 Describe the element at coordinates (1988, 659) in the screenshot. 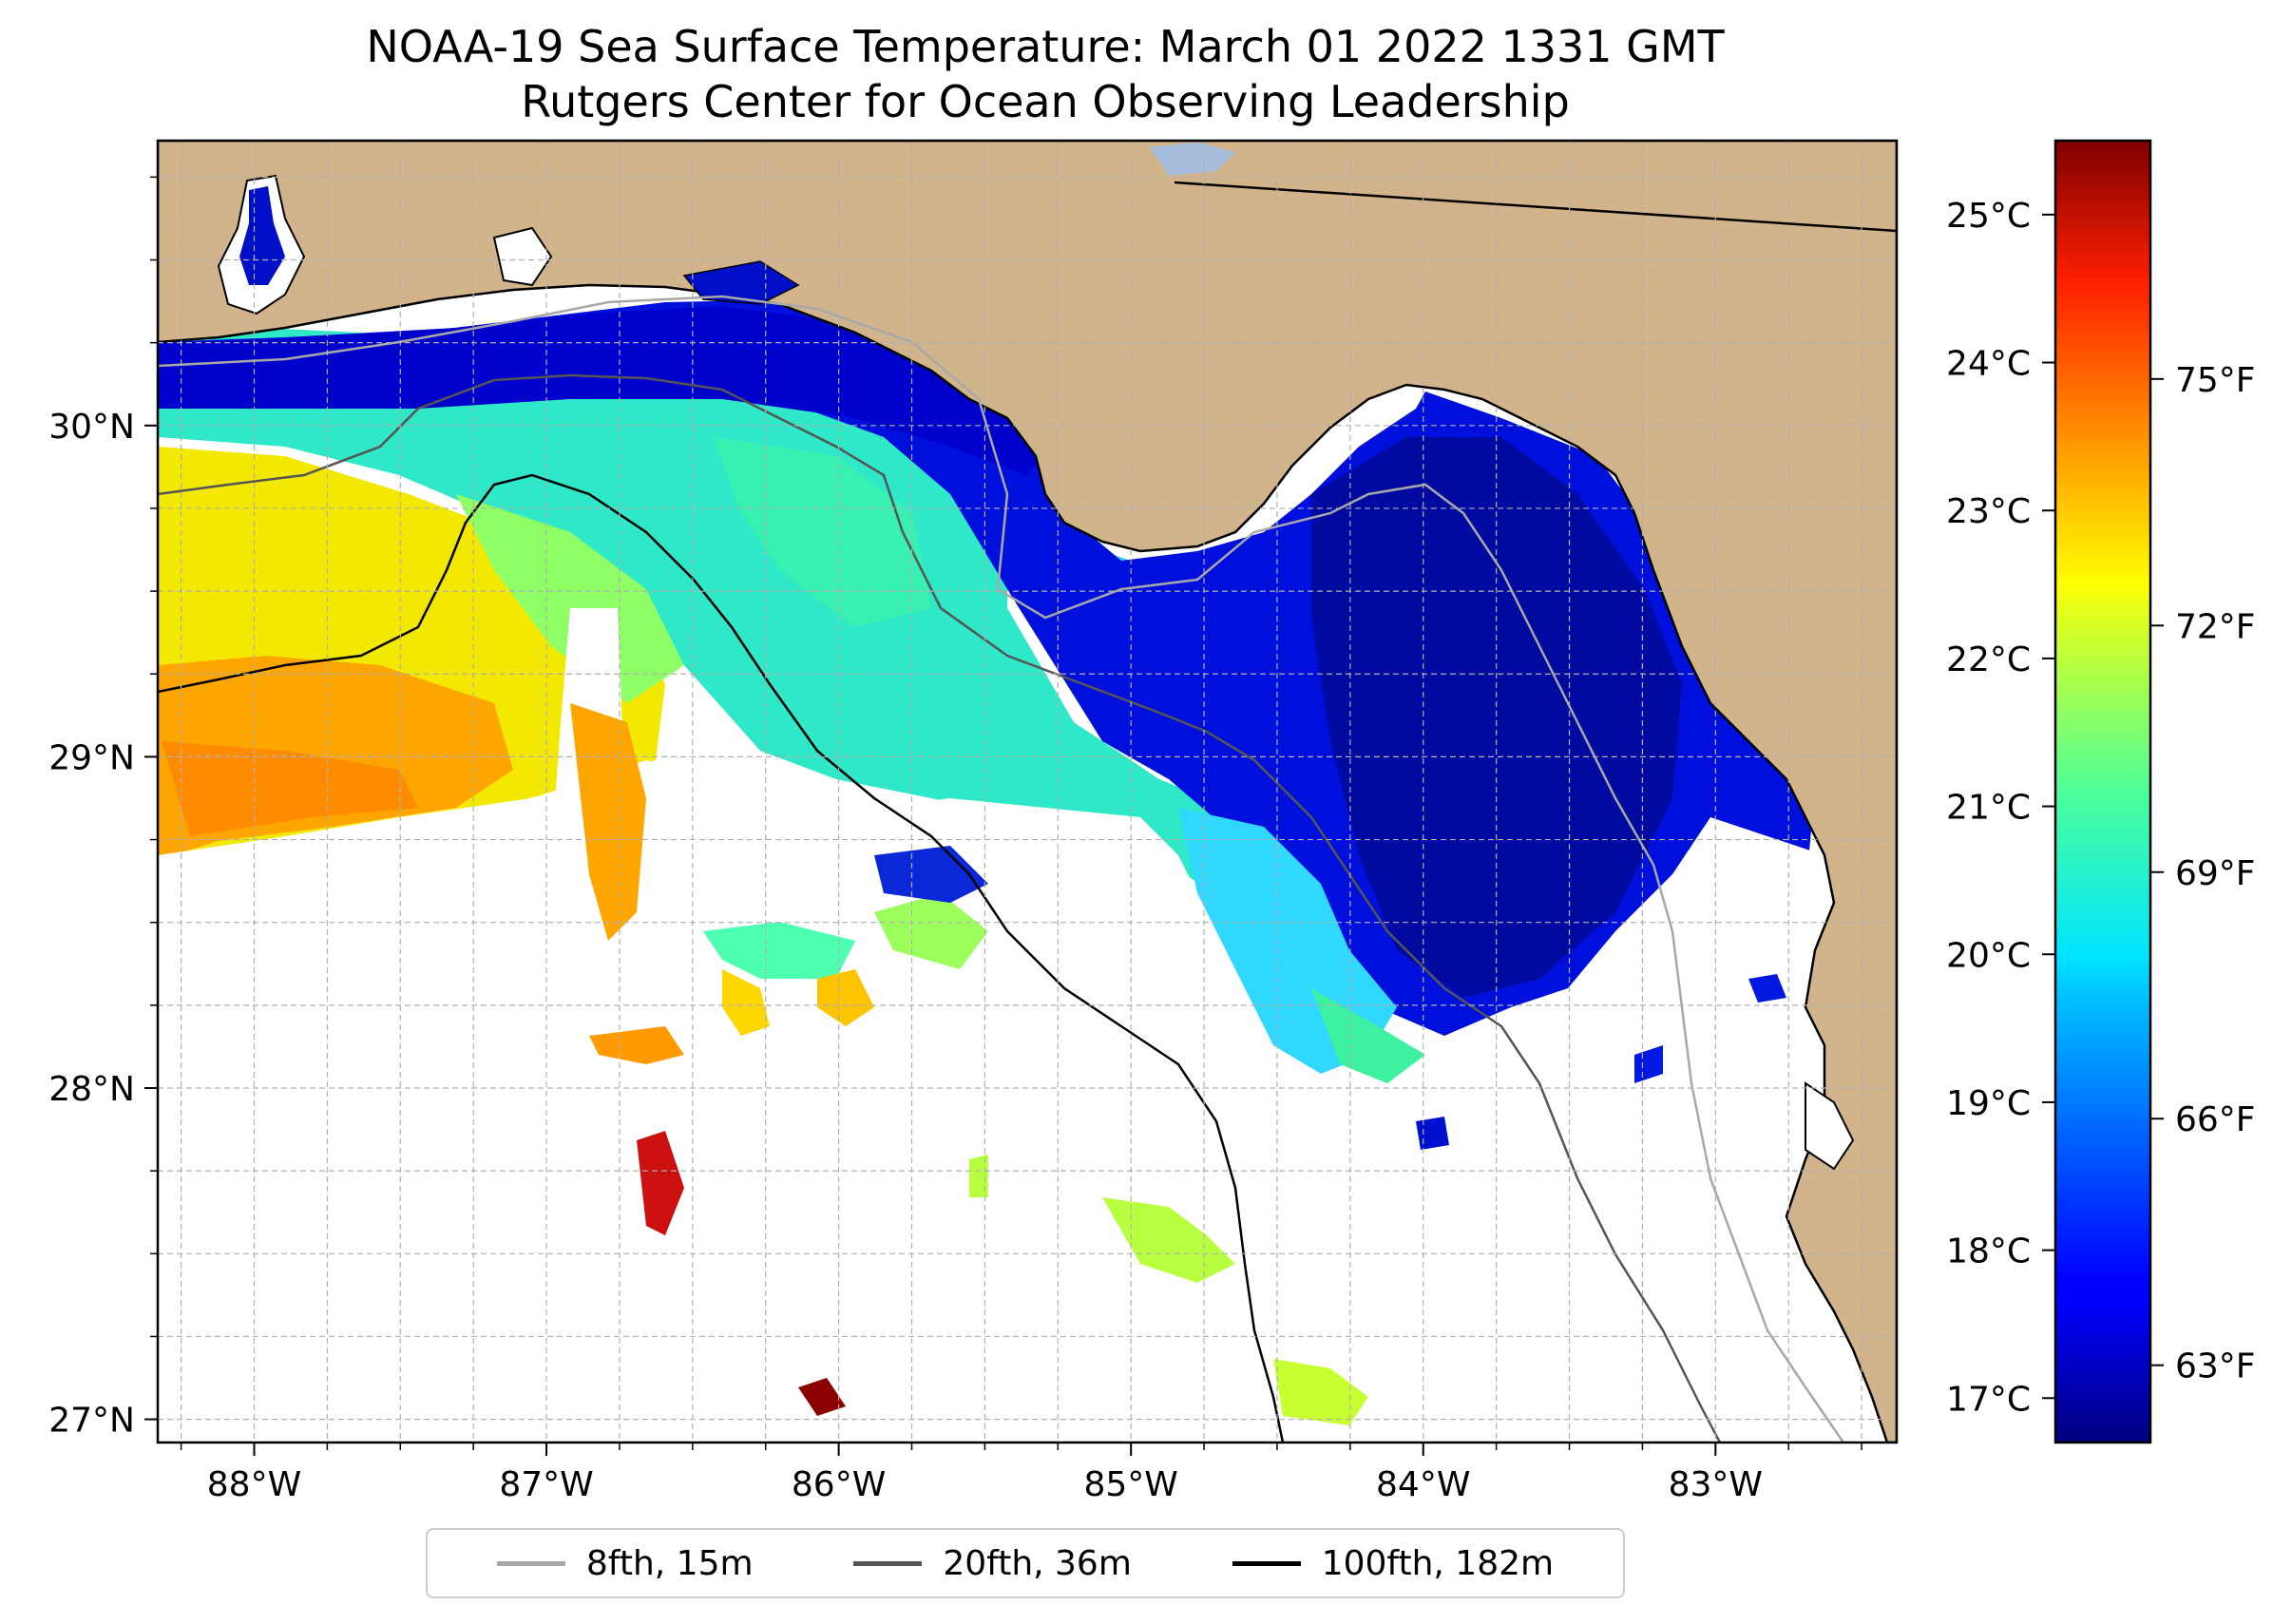

I see `celsius-tick-label: 22°C` at that location.